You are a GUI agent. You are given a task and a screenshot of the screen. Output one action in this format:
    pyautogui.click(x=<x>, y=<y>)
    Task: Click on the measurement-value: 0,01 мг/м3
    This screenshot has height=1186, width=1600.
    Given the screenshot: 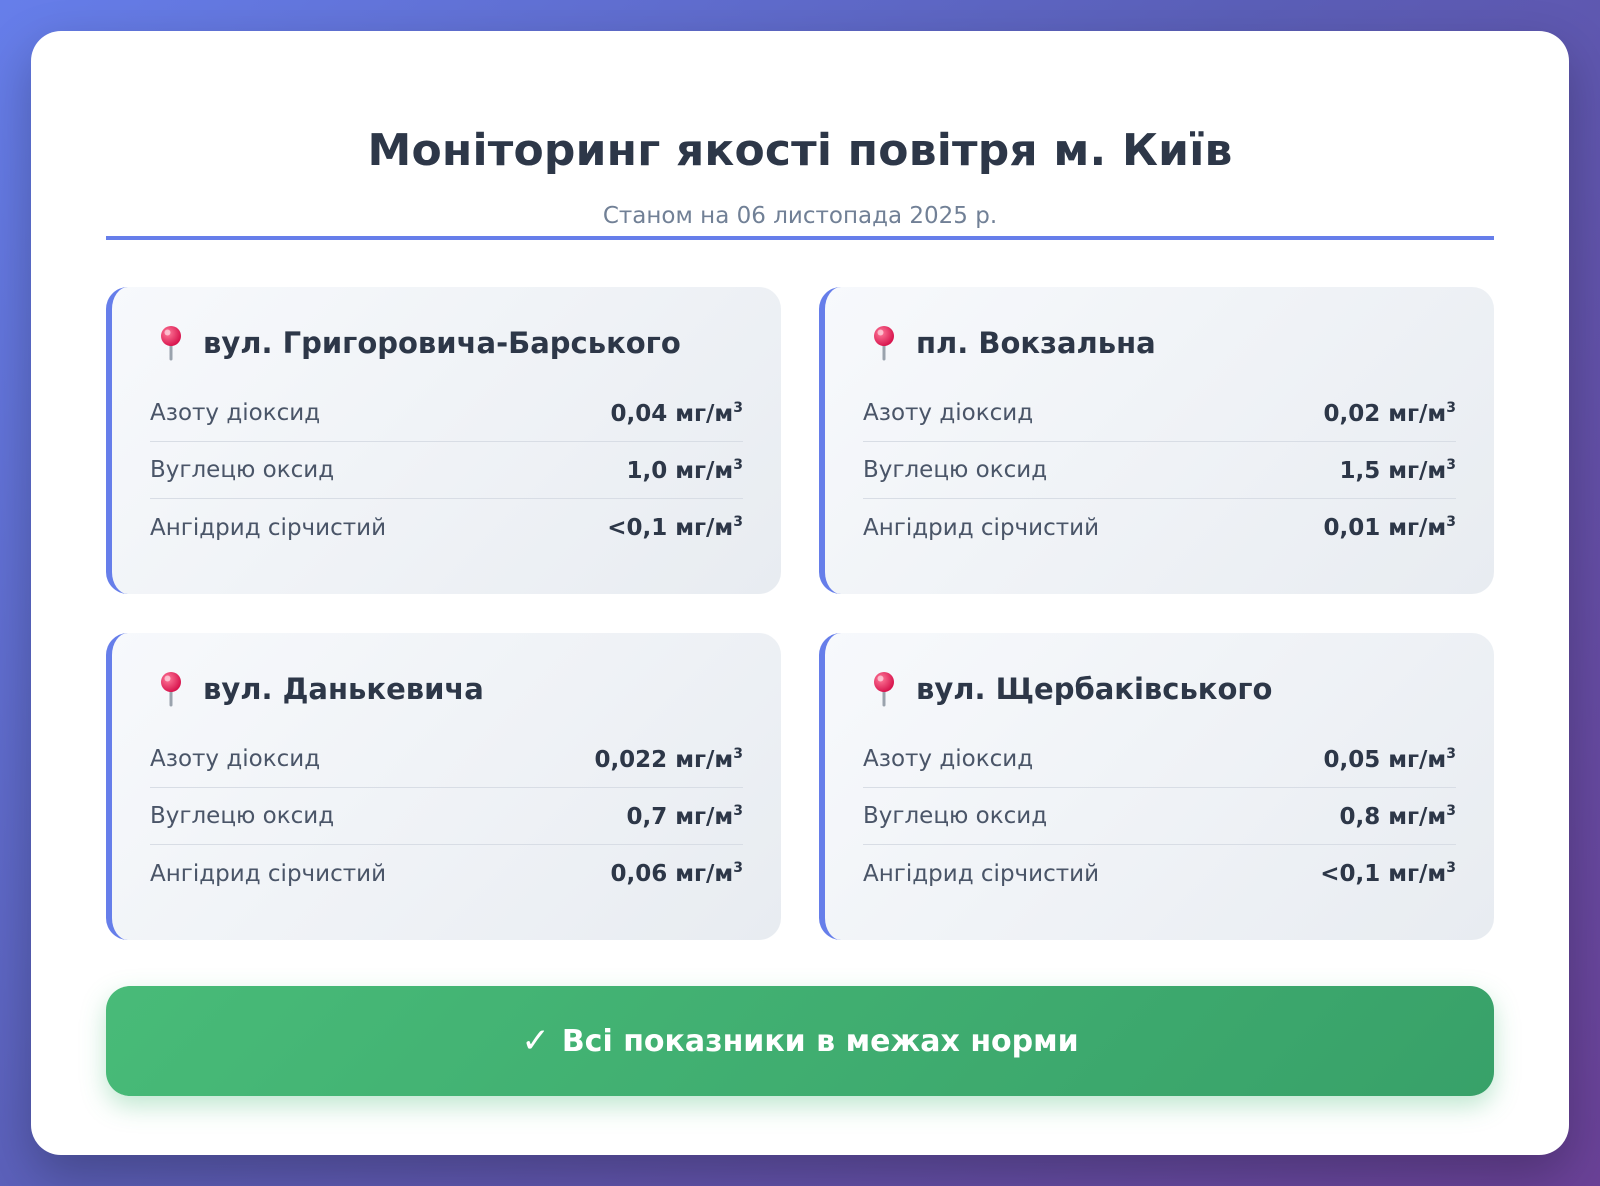 What is the action you would take?
    pyautogui.click(x=1389, y=527)
    